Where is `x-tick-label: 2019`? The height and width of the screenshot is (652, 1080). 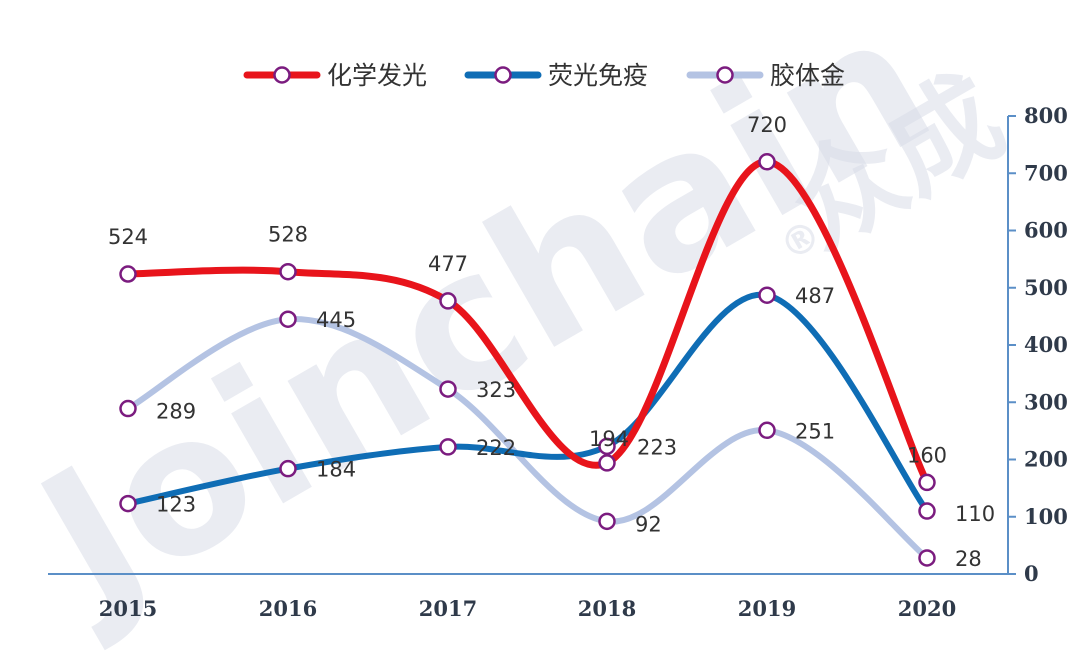
x-tick-label: 2019 is located at coordinates (767, 608).